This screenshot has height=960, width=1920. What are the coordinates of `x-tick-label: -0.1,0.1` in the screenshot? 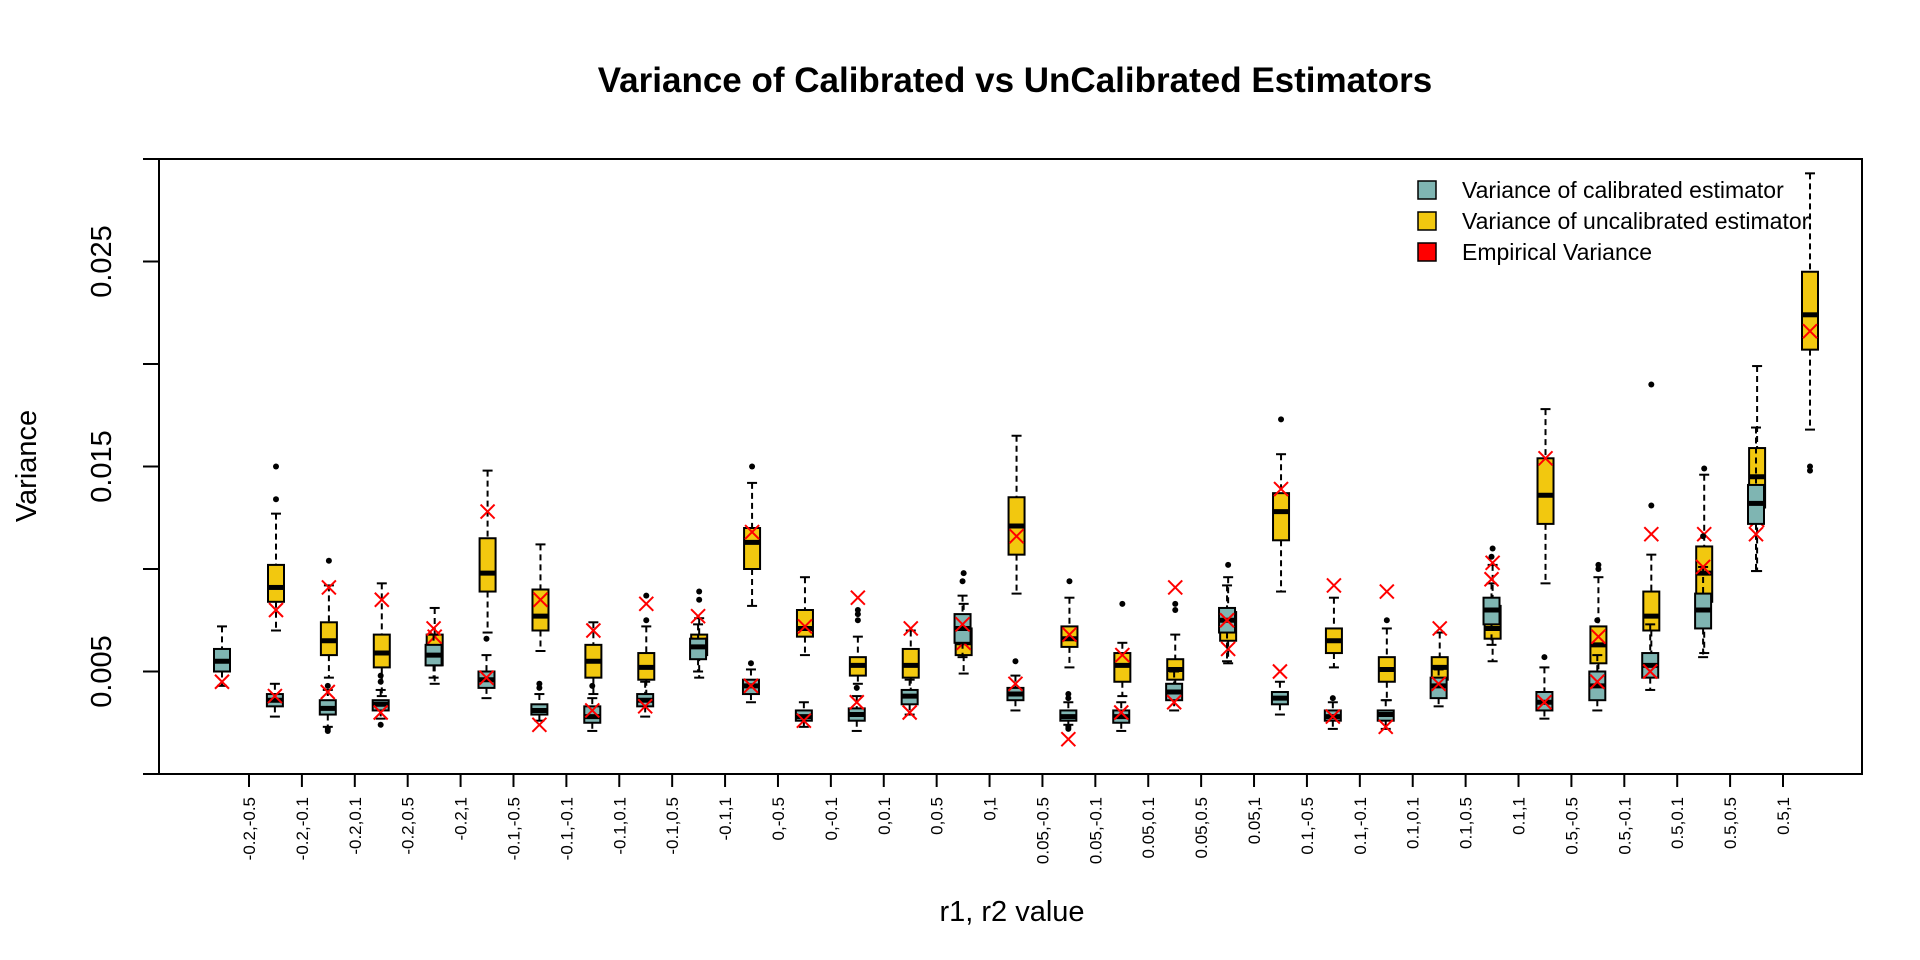 It's located at (619, 826).